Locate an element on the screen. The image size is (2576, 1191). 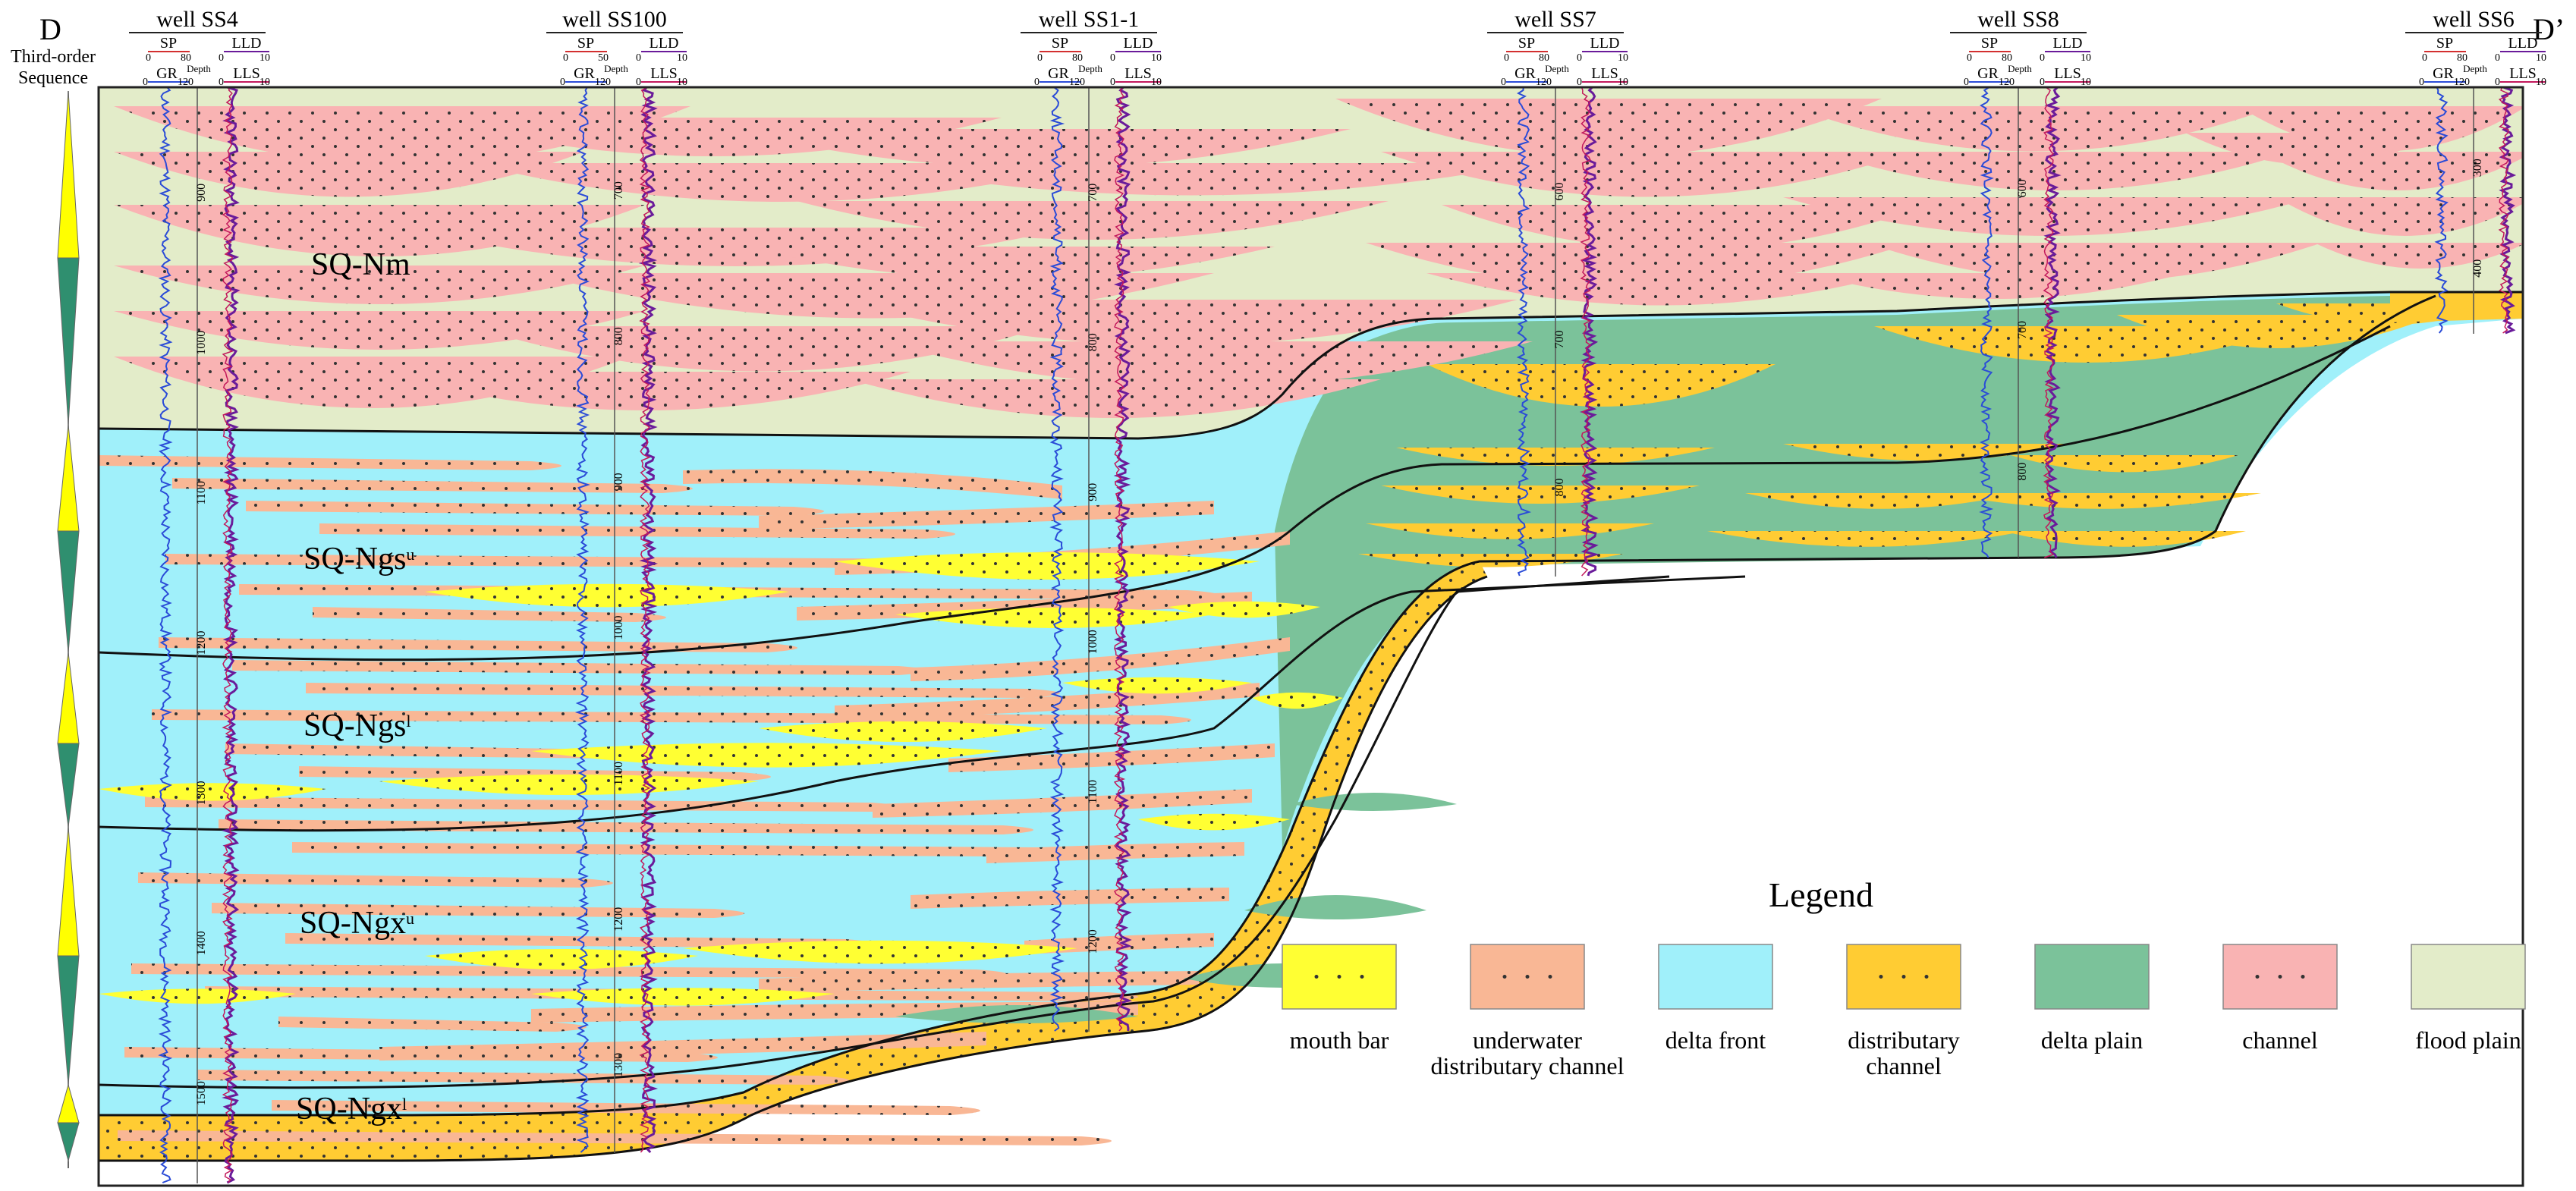
well-header: well SS8 SP 0 80 LLD 0 10 GR 0 120 Depth LLS 0 10 is located at coordinates (2020, 47).